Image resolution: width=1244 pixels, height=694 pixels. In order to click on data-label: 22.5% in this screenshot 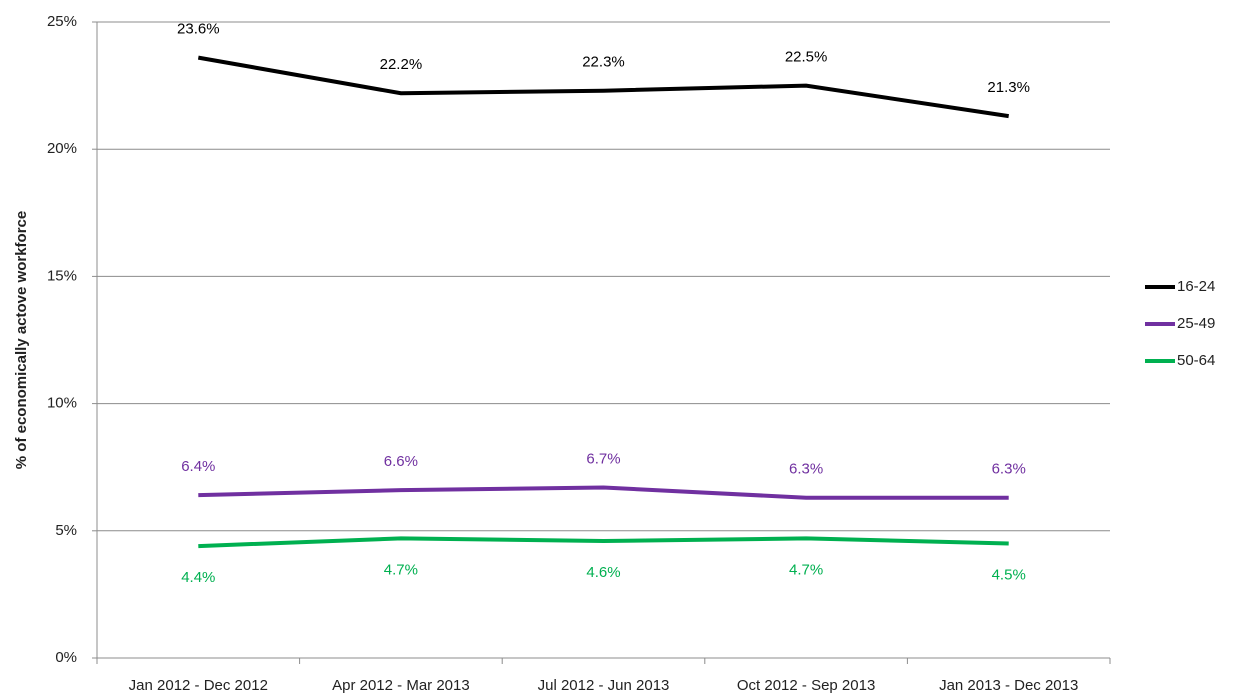, I will do `click(806, 57)`.